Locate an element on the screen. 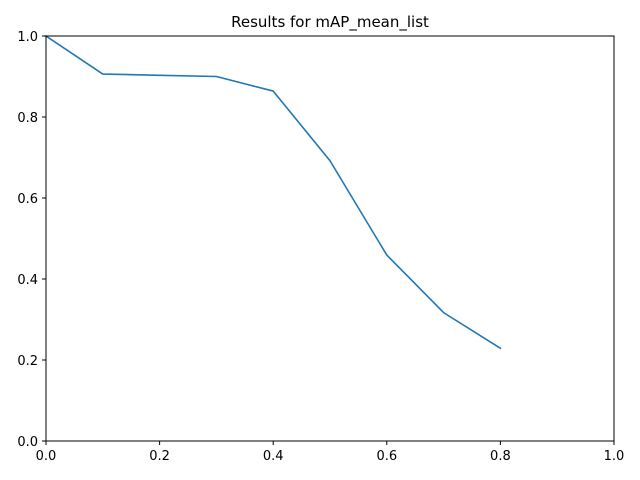 This screenshot has width=640, height=480. x-tick-label: 1.0 is located at coordinates (614, 456).